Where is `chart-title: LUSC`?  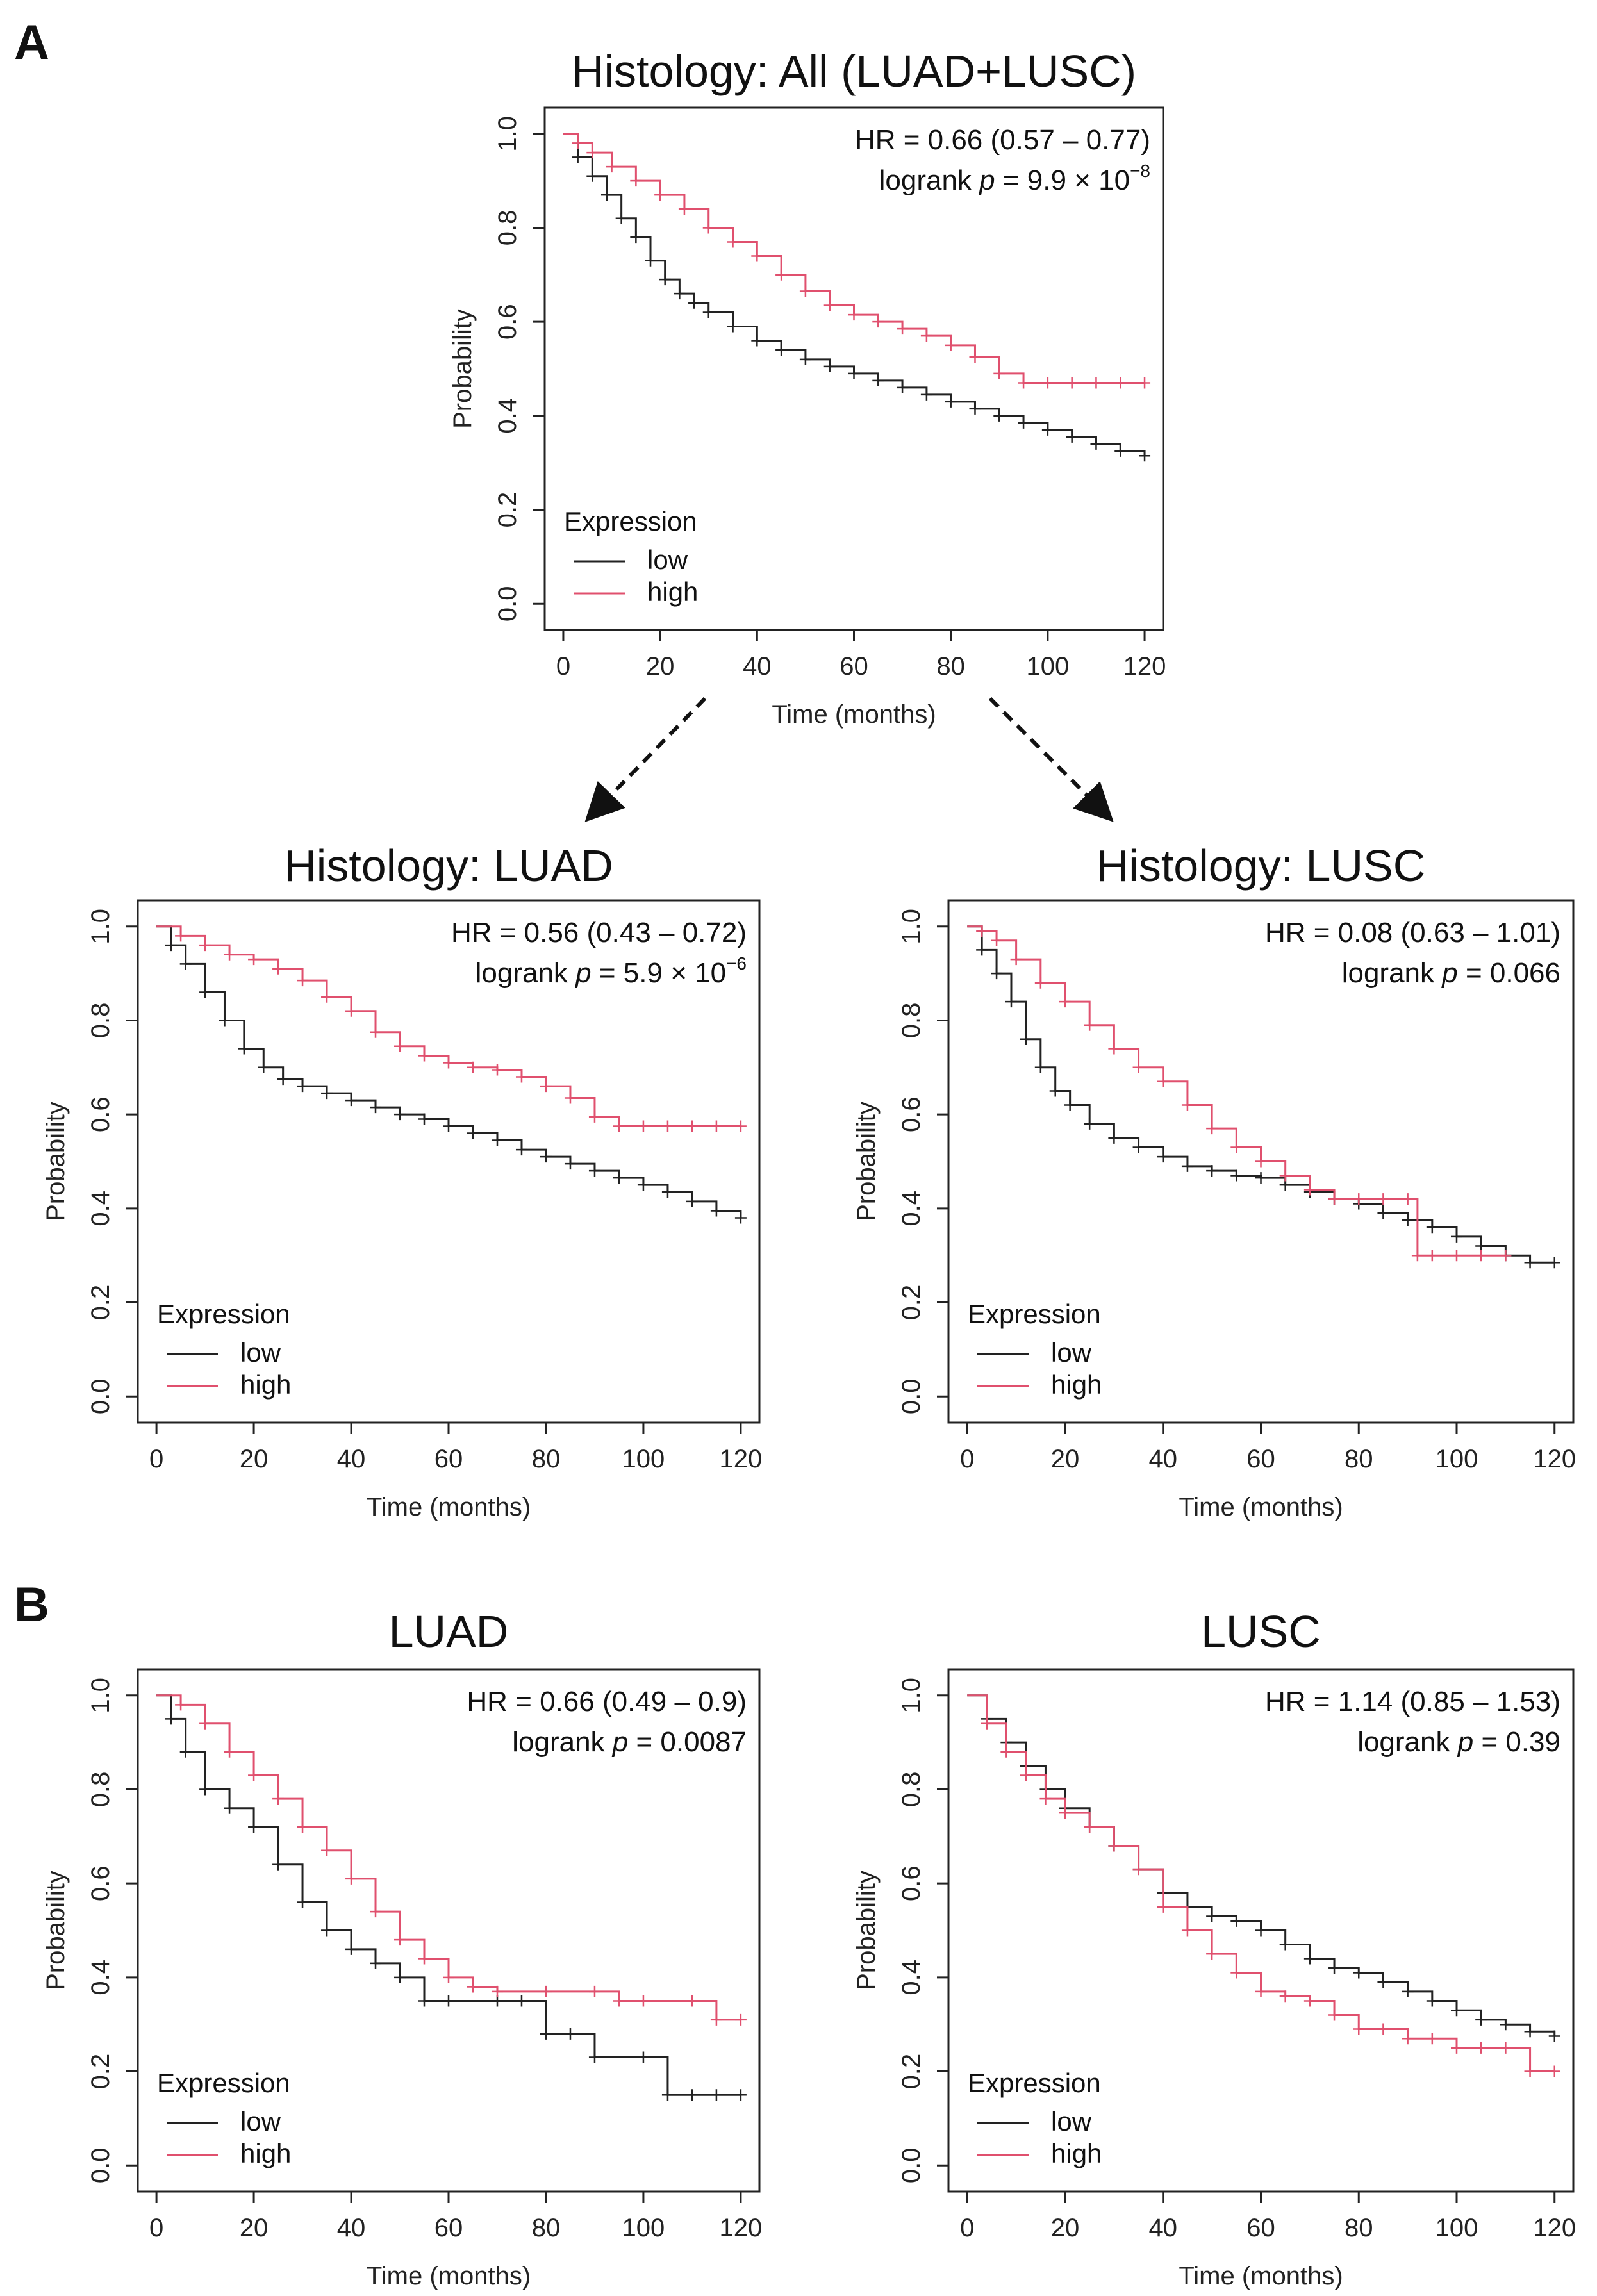
chart-title: LUSC is located at coordinates (1261, 1631).